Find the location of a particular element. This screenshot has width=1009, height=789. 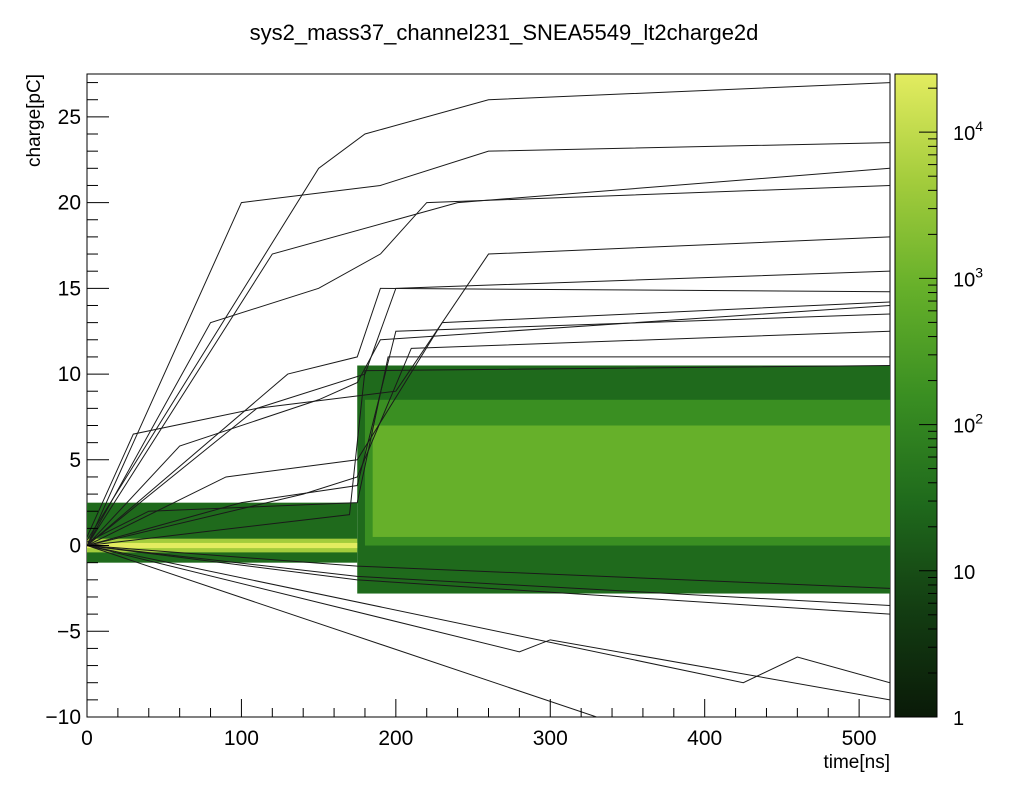

y-tick-label: −5 is located at coordinates (69, 631).